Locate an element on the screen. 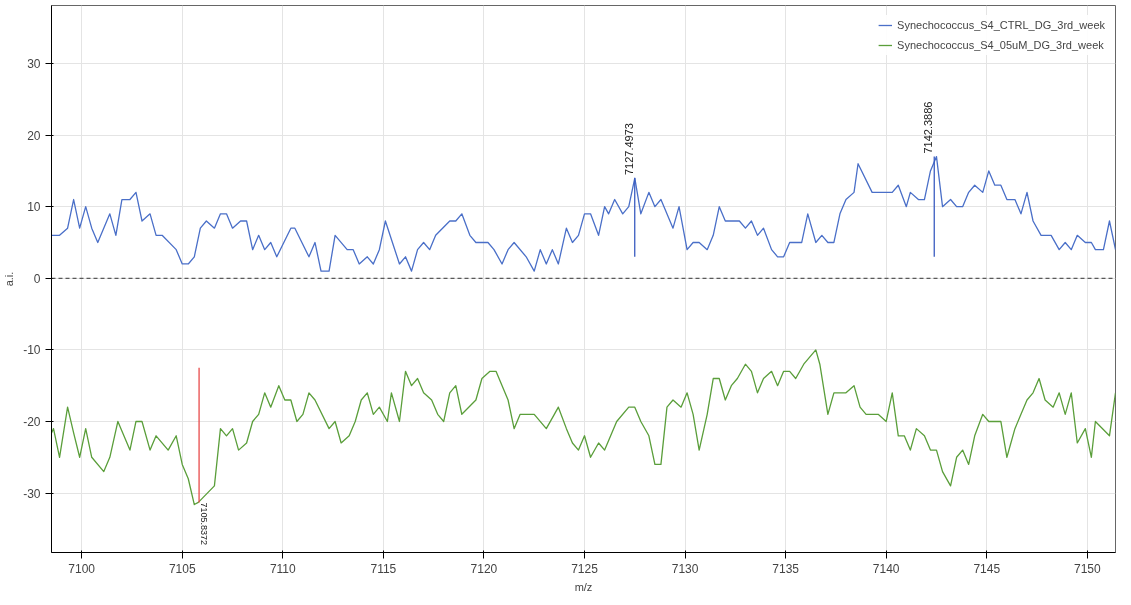 The height and width of the screenshot is (605, 1131). x-tick-label: 7125 is located at coordinates (585, 568).